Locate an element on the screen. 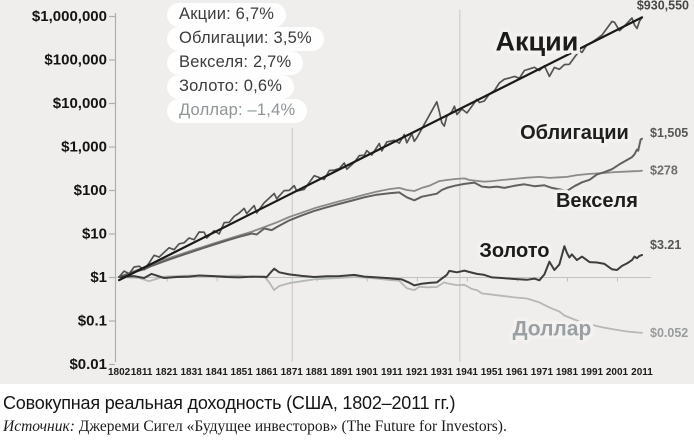  x-tick-label: 1941 is located at coordinates (467, 372).